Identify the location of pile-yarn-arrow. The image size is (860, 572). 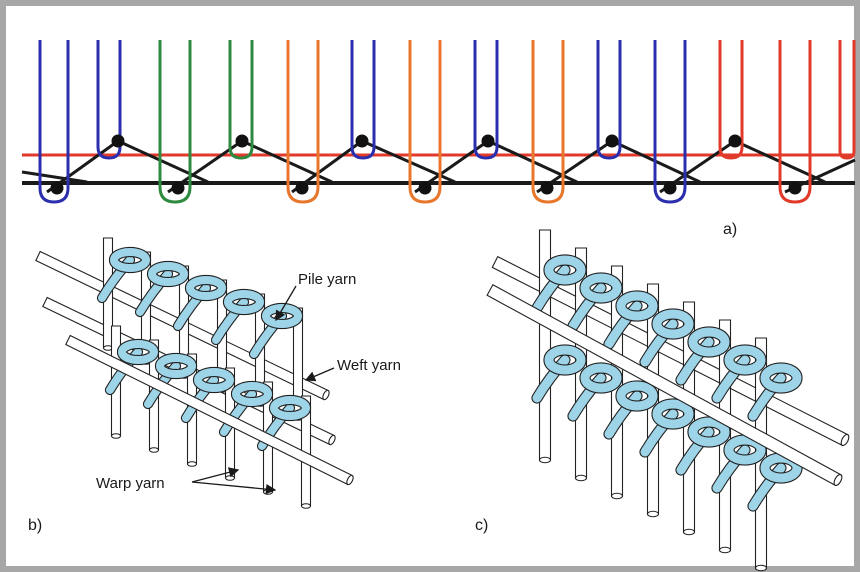
(286, 303).